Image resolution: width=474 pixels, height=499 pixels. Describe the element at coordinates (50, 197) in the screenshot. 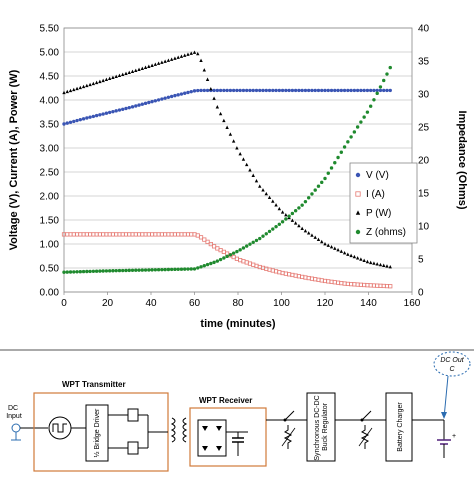

I see `y-left-tick-label: 2.00` at that location.